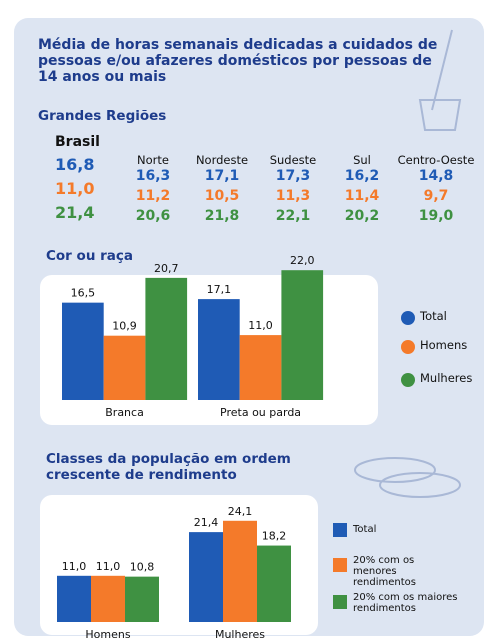 The width and height of the screenshot is (494, 641). Describe the element at coordinates (436, 216) in the screenshot. I see `region-value: 19,0` at that location.